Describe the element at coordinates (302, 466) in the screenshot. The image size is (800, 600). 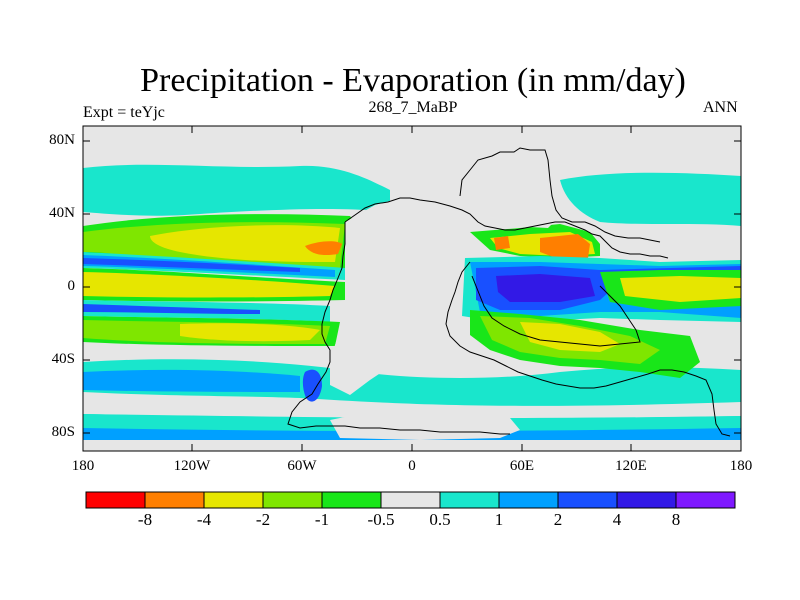
I see `x-label-60w: 60W` at that location.